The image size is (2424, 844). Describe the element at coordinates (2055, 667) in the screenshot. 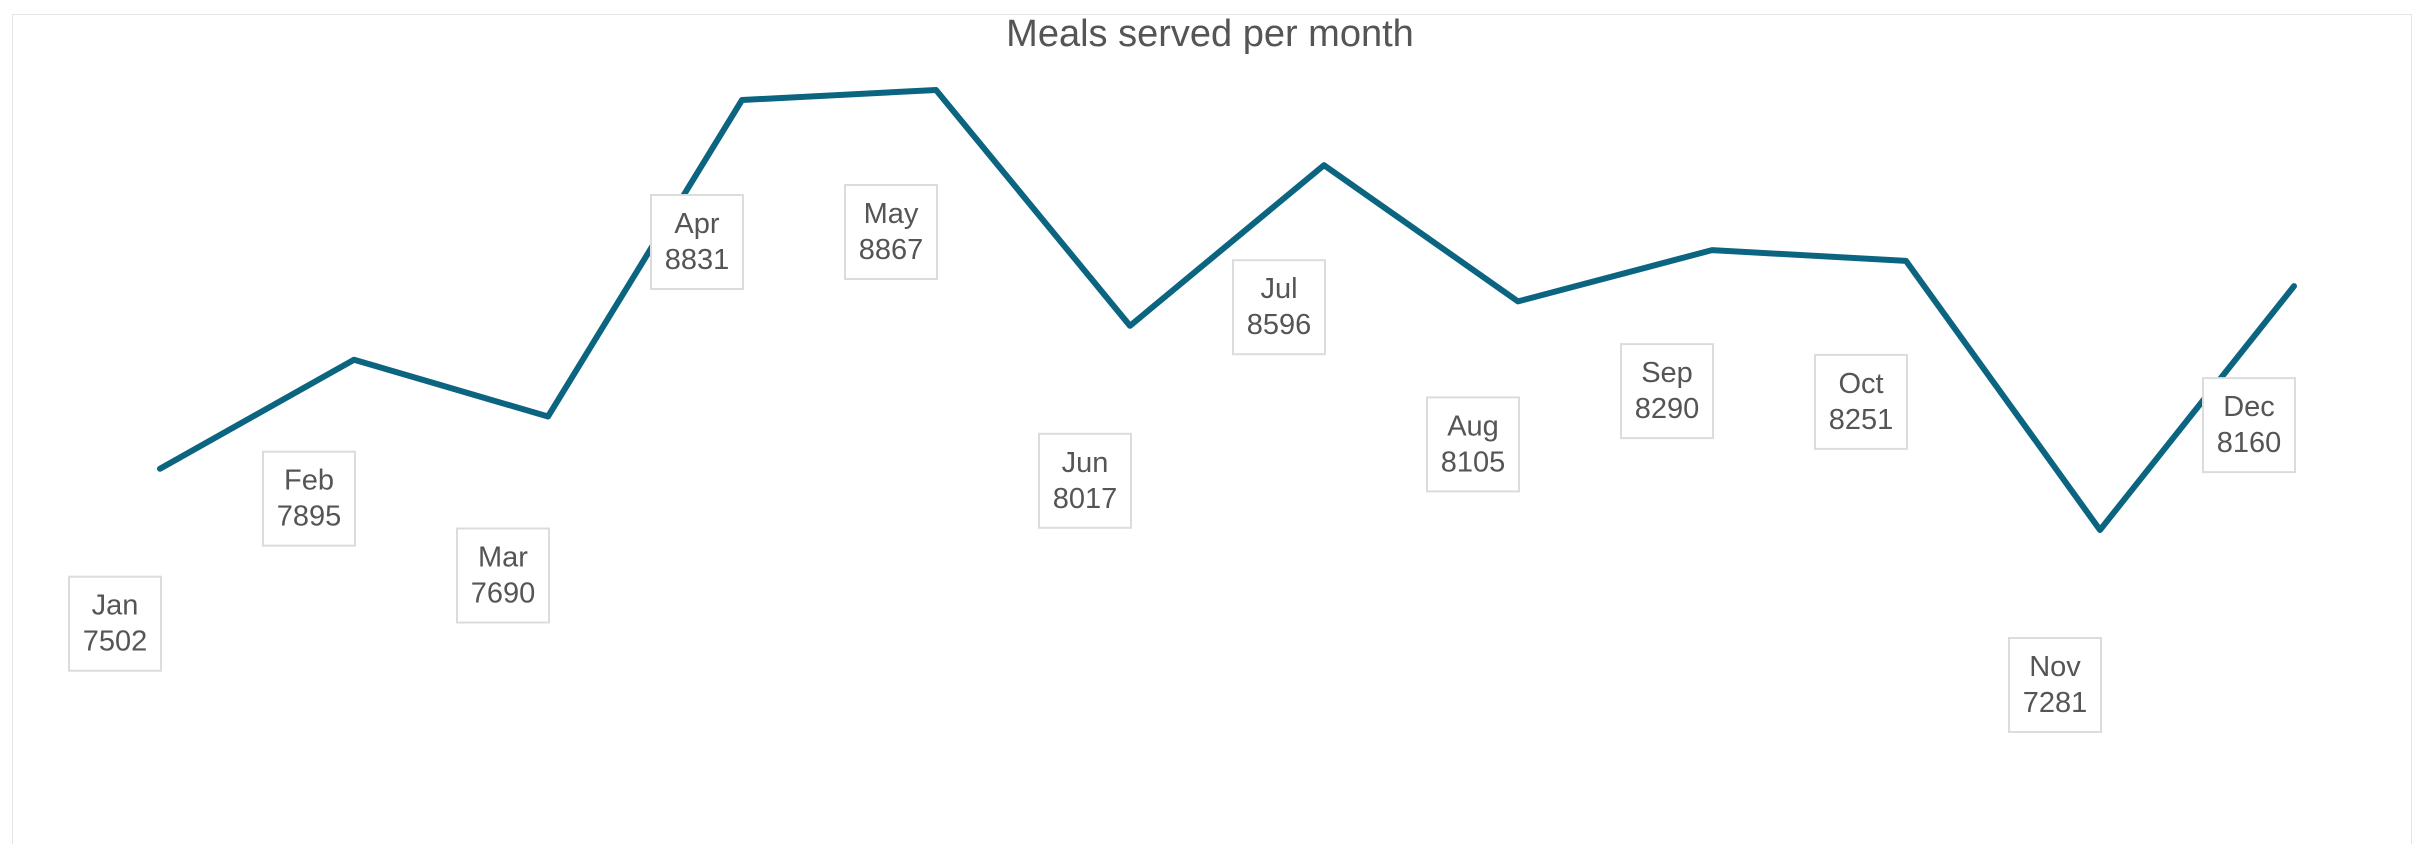

I see `tick-label: Nov` at that location.